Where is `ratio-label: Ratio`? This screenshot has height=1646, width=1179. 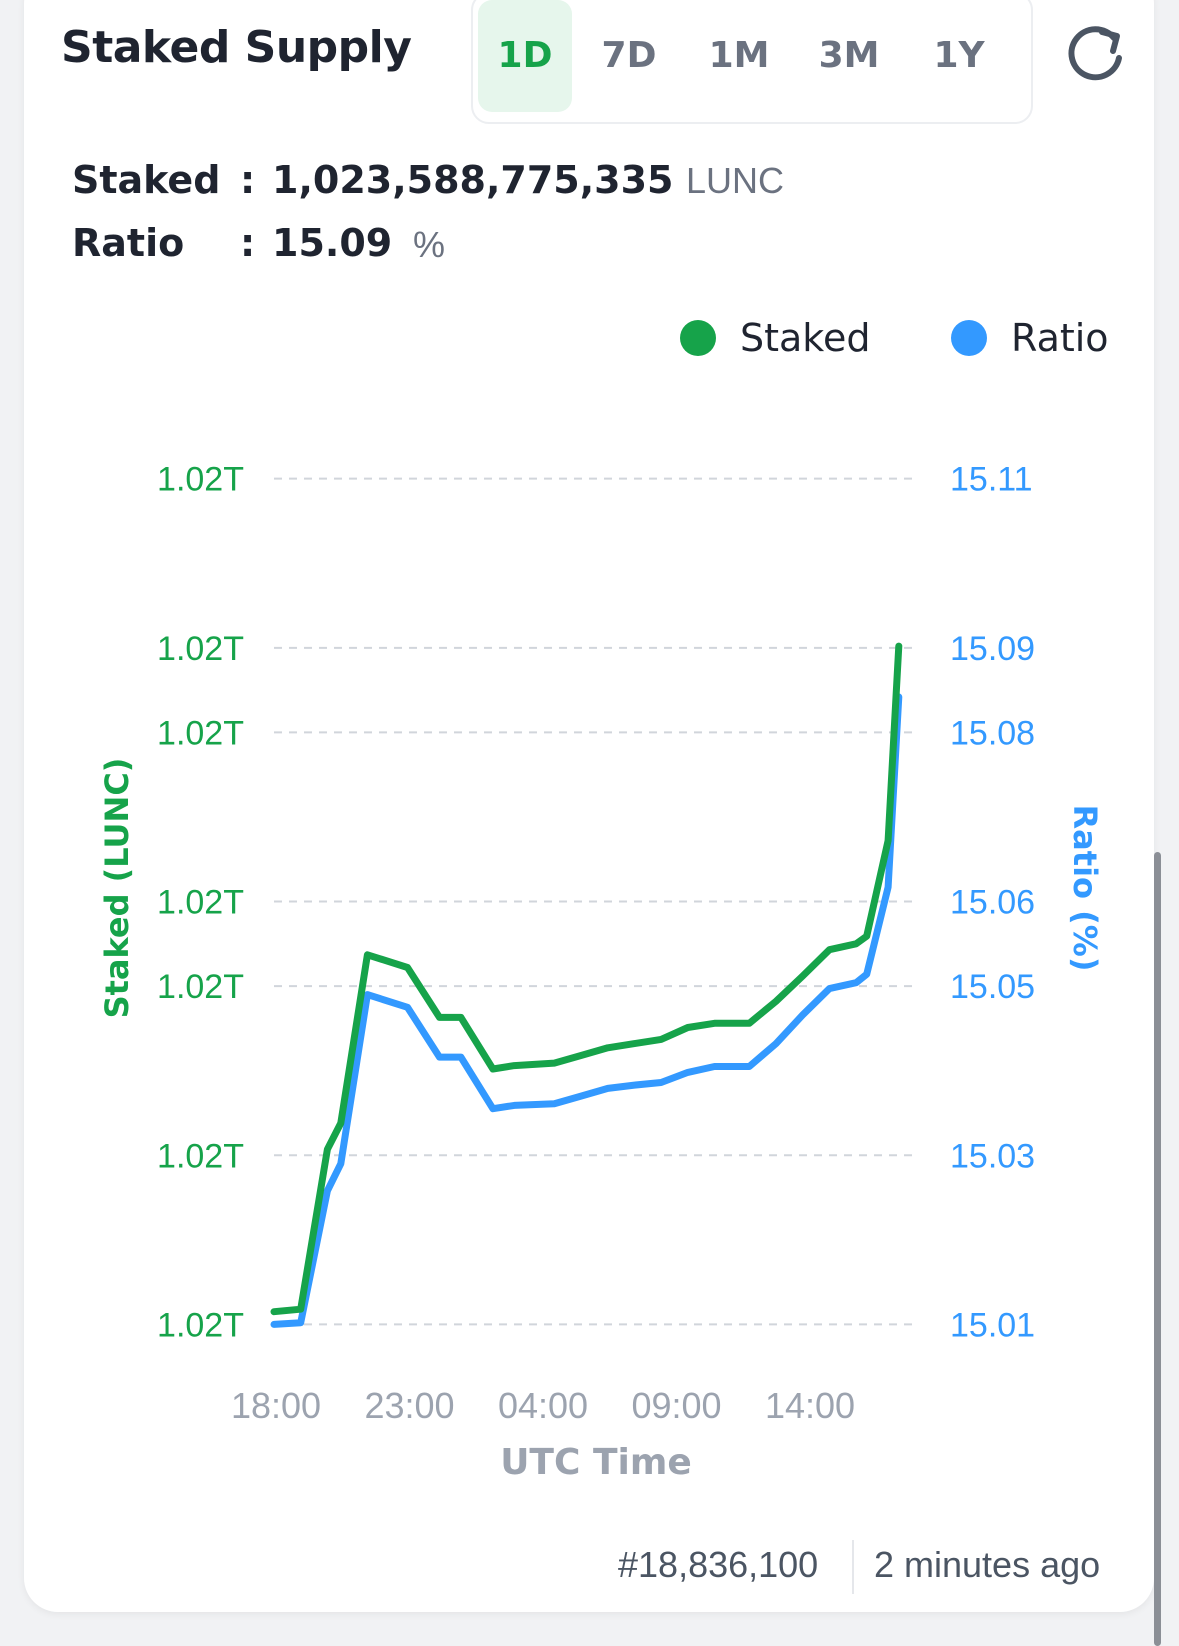
ratio-label: Ratio is located at coordinates (128, 243).